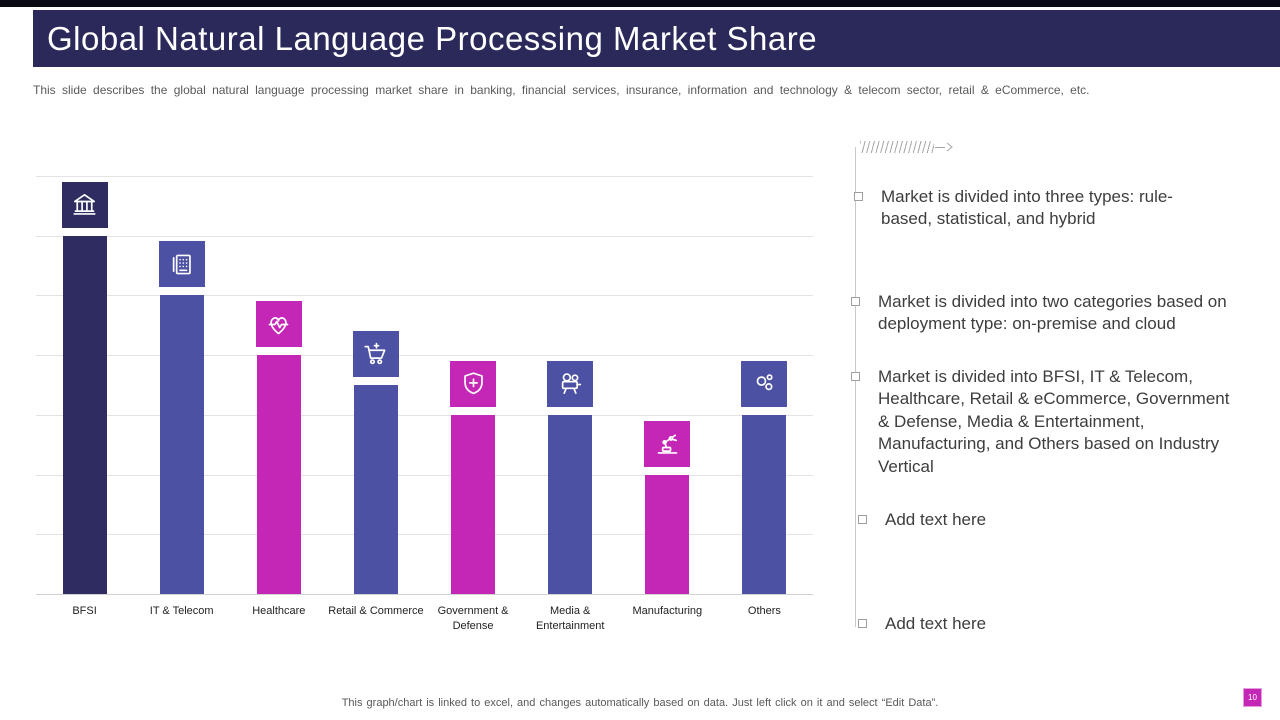 Image resolution: width=1280 pixels, height=720 pixels. What do you see at coordinates (949, 147) in the screenshot?
I see `chevron-right-icon` at bounding box center [949, 147].